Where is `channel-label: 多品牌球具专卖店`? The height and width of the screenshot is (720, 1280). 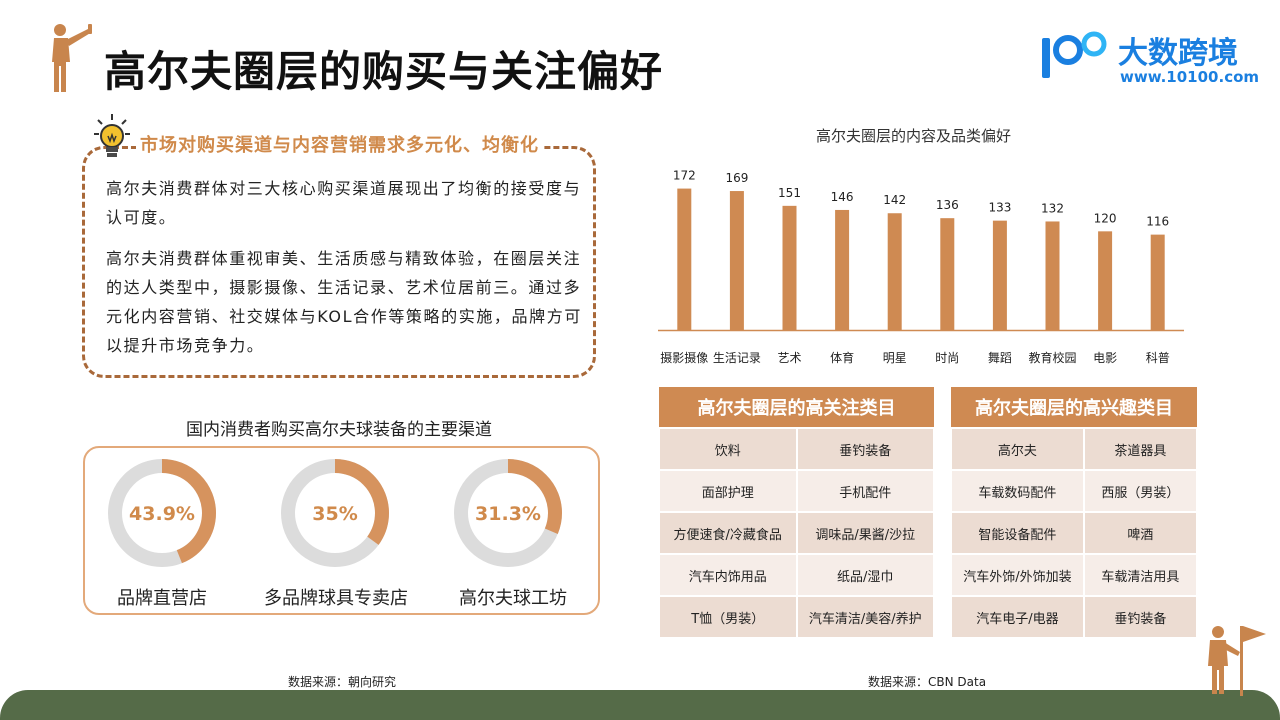 channel-label: 多品牌球具专卖店 is located at coordinates (336, 598).